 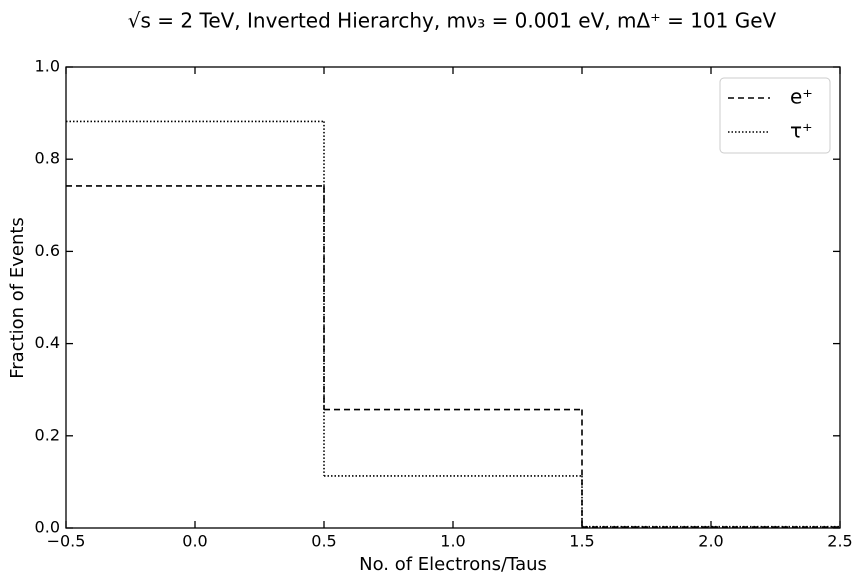 What do you see at coordinates (775, 115) in the screenshot?
I see `legend-box` at bounding box center [775, 115].